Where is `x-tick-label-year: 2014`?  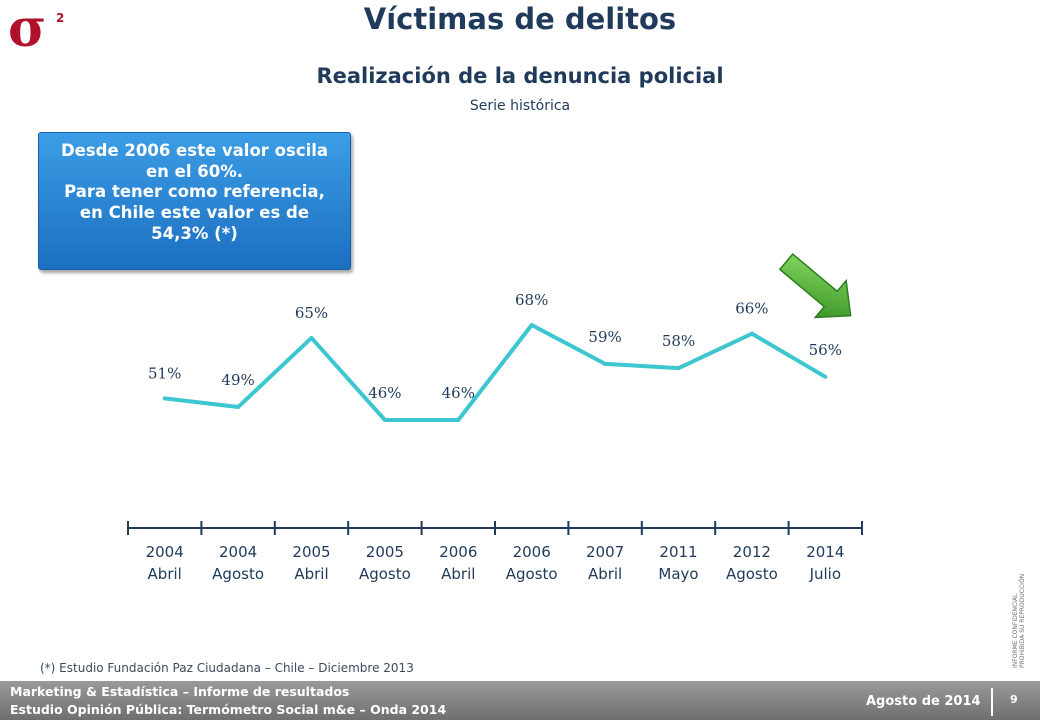 x-tick-label-year: 2014 is located at coordinates (825, 552).